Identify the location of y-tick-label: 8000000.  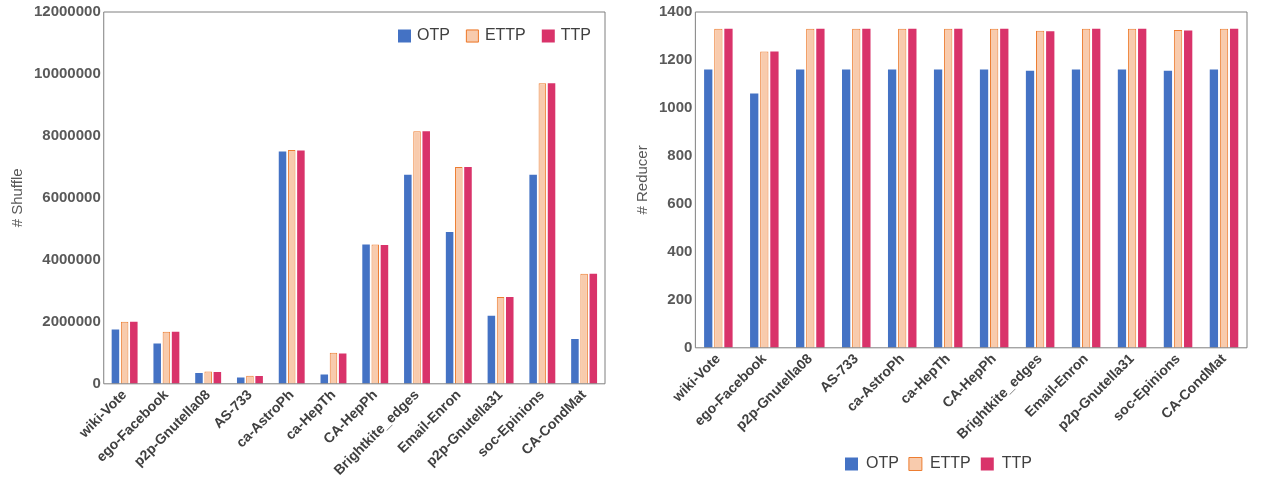
(71, 135).